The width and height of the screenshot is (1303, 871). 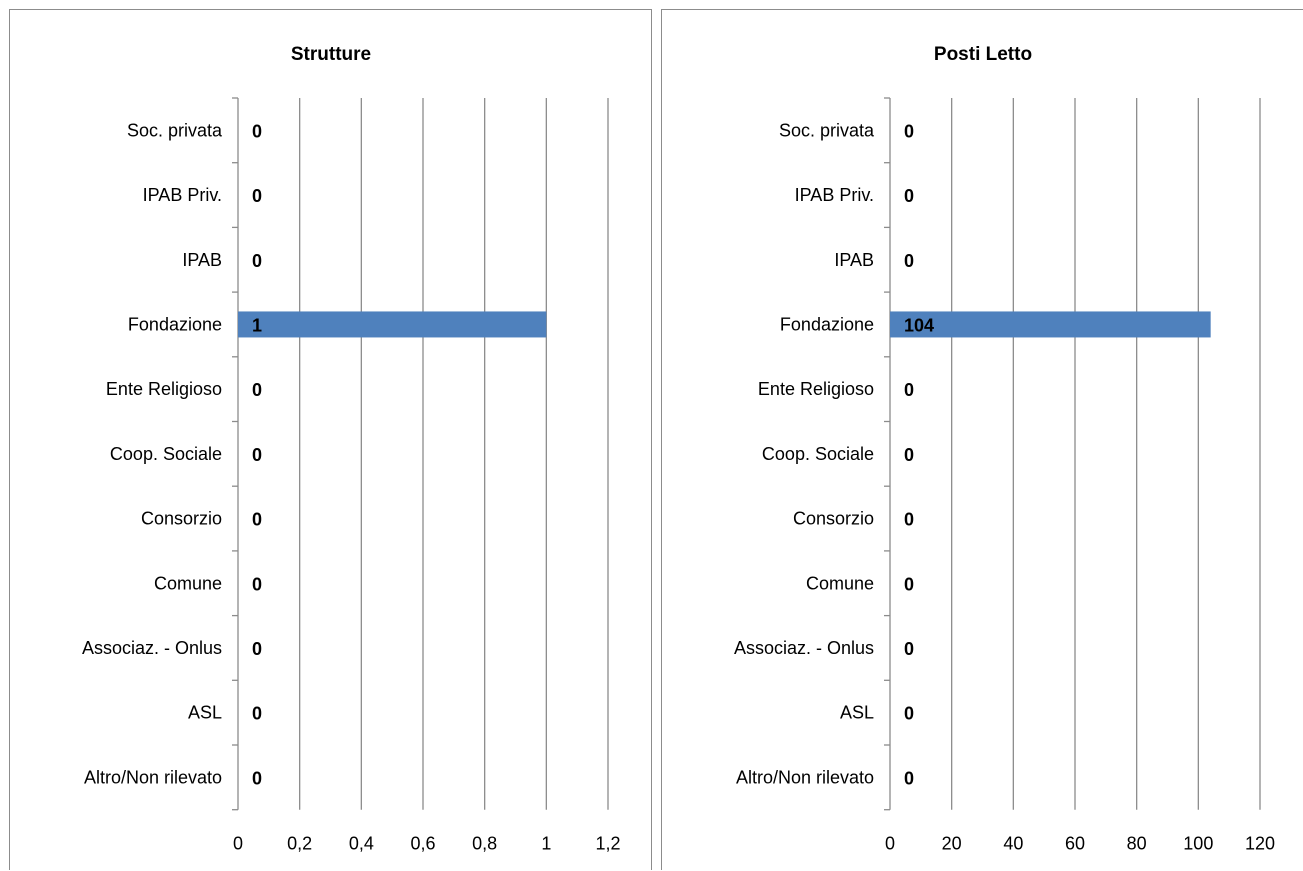 What do you see at coordinates (1137, 844) in the screenshot?
I see `x-tick-label: 80` at bounding box center [1137, 844].